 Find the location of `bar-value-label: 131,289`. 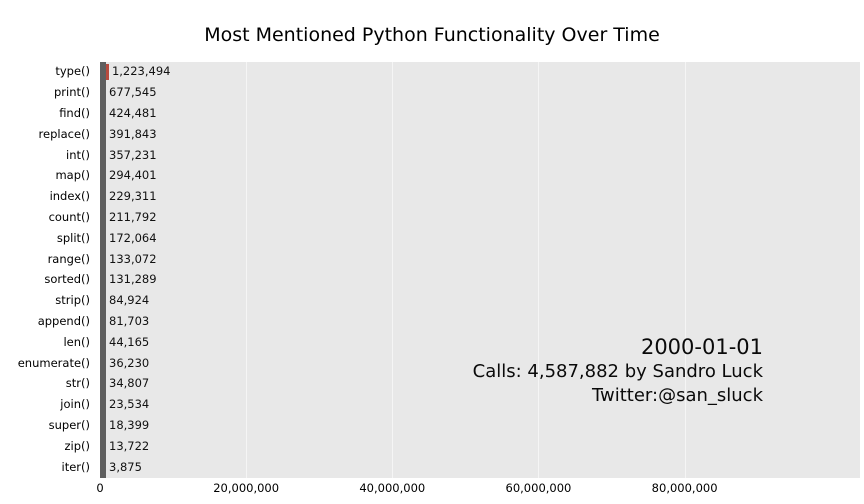

bar-value-label: 131,289 is located at coordinates (133, 279).